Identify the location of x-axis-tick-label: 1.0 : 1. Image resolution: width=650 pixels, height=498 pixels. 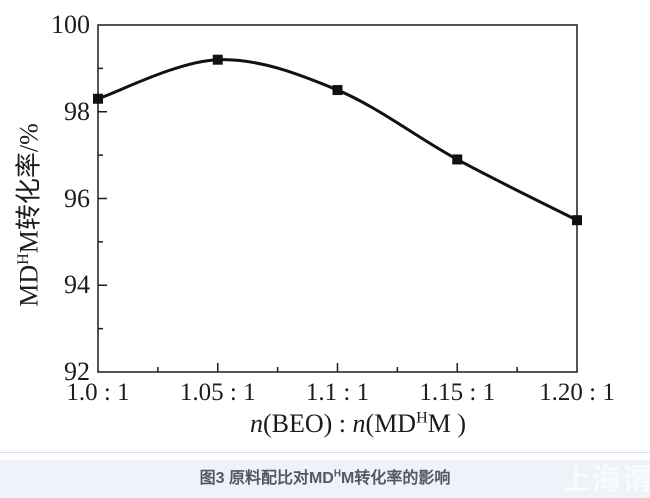
(98, 392).